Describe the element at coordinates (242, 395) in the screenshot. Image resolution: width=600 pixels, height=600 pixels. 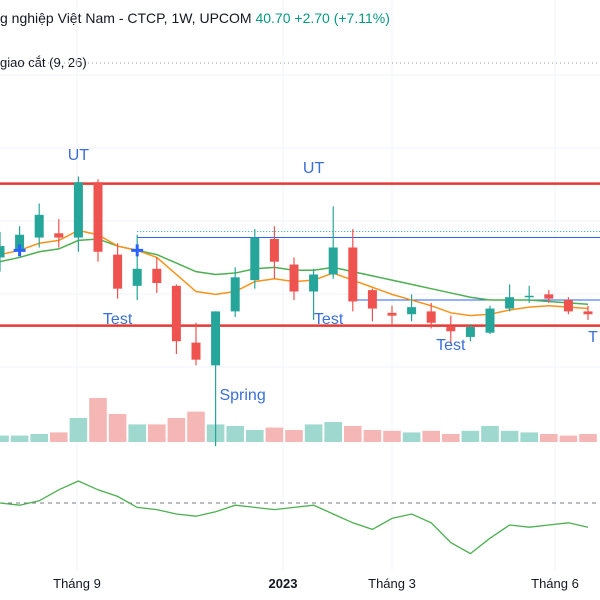
I see `annotation-spring-label: Spring` at that location.